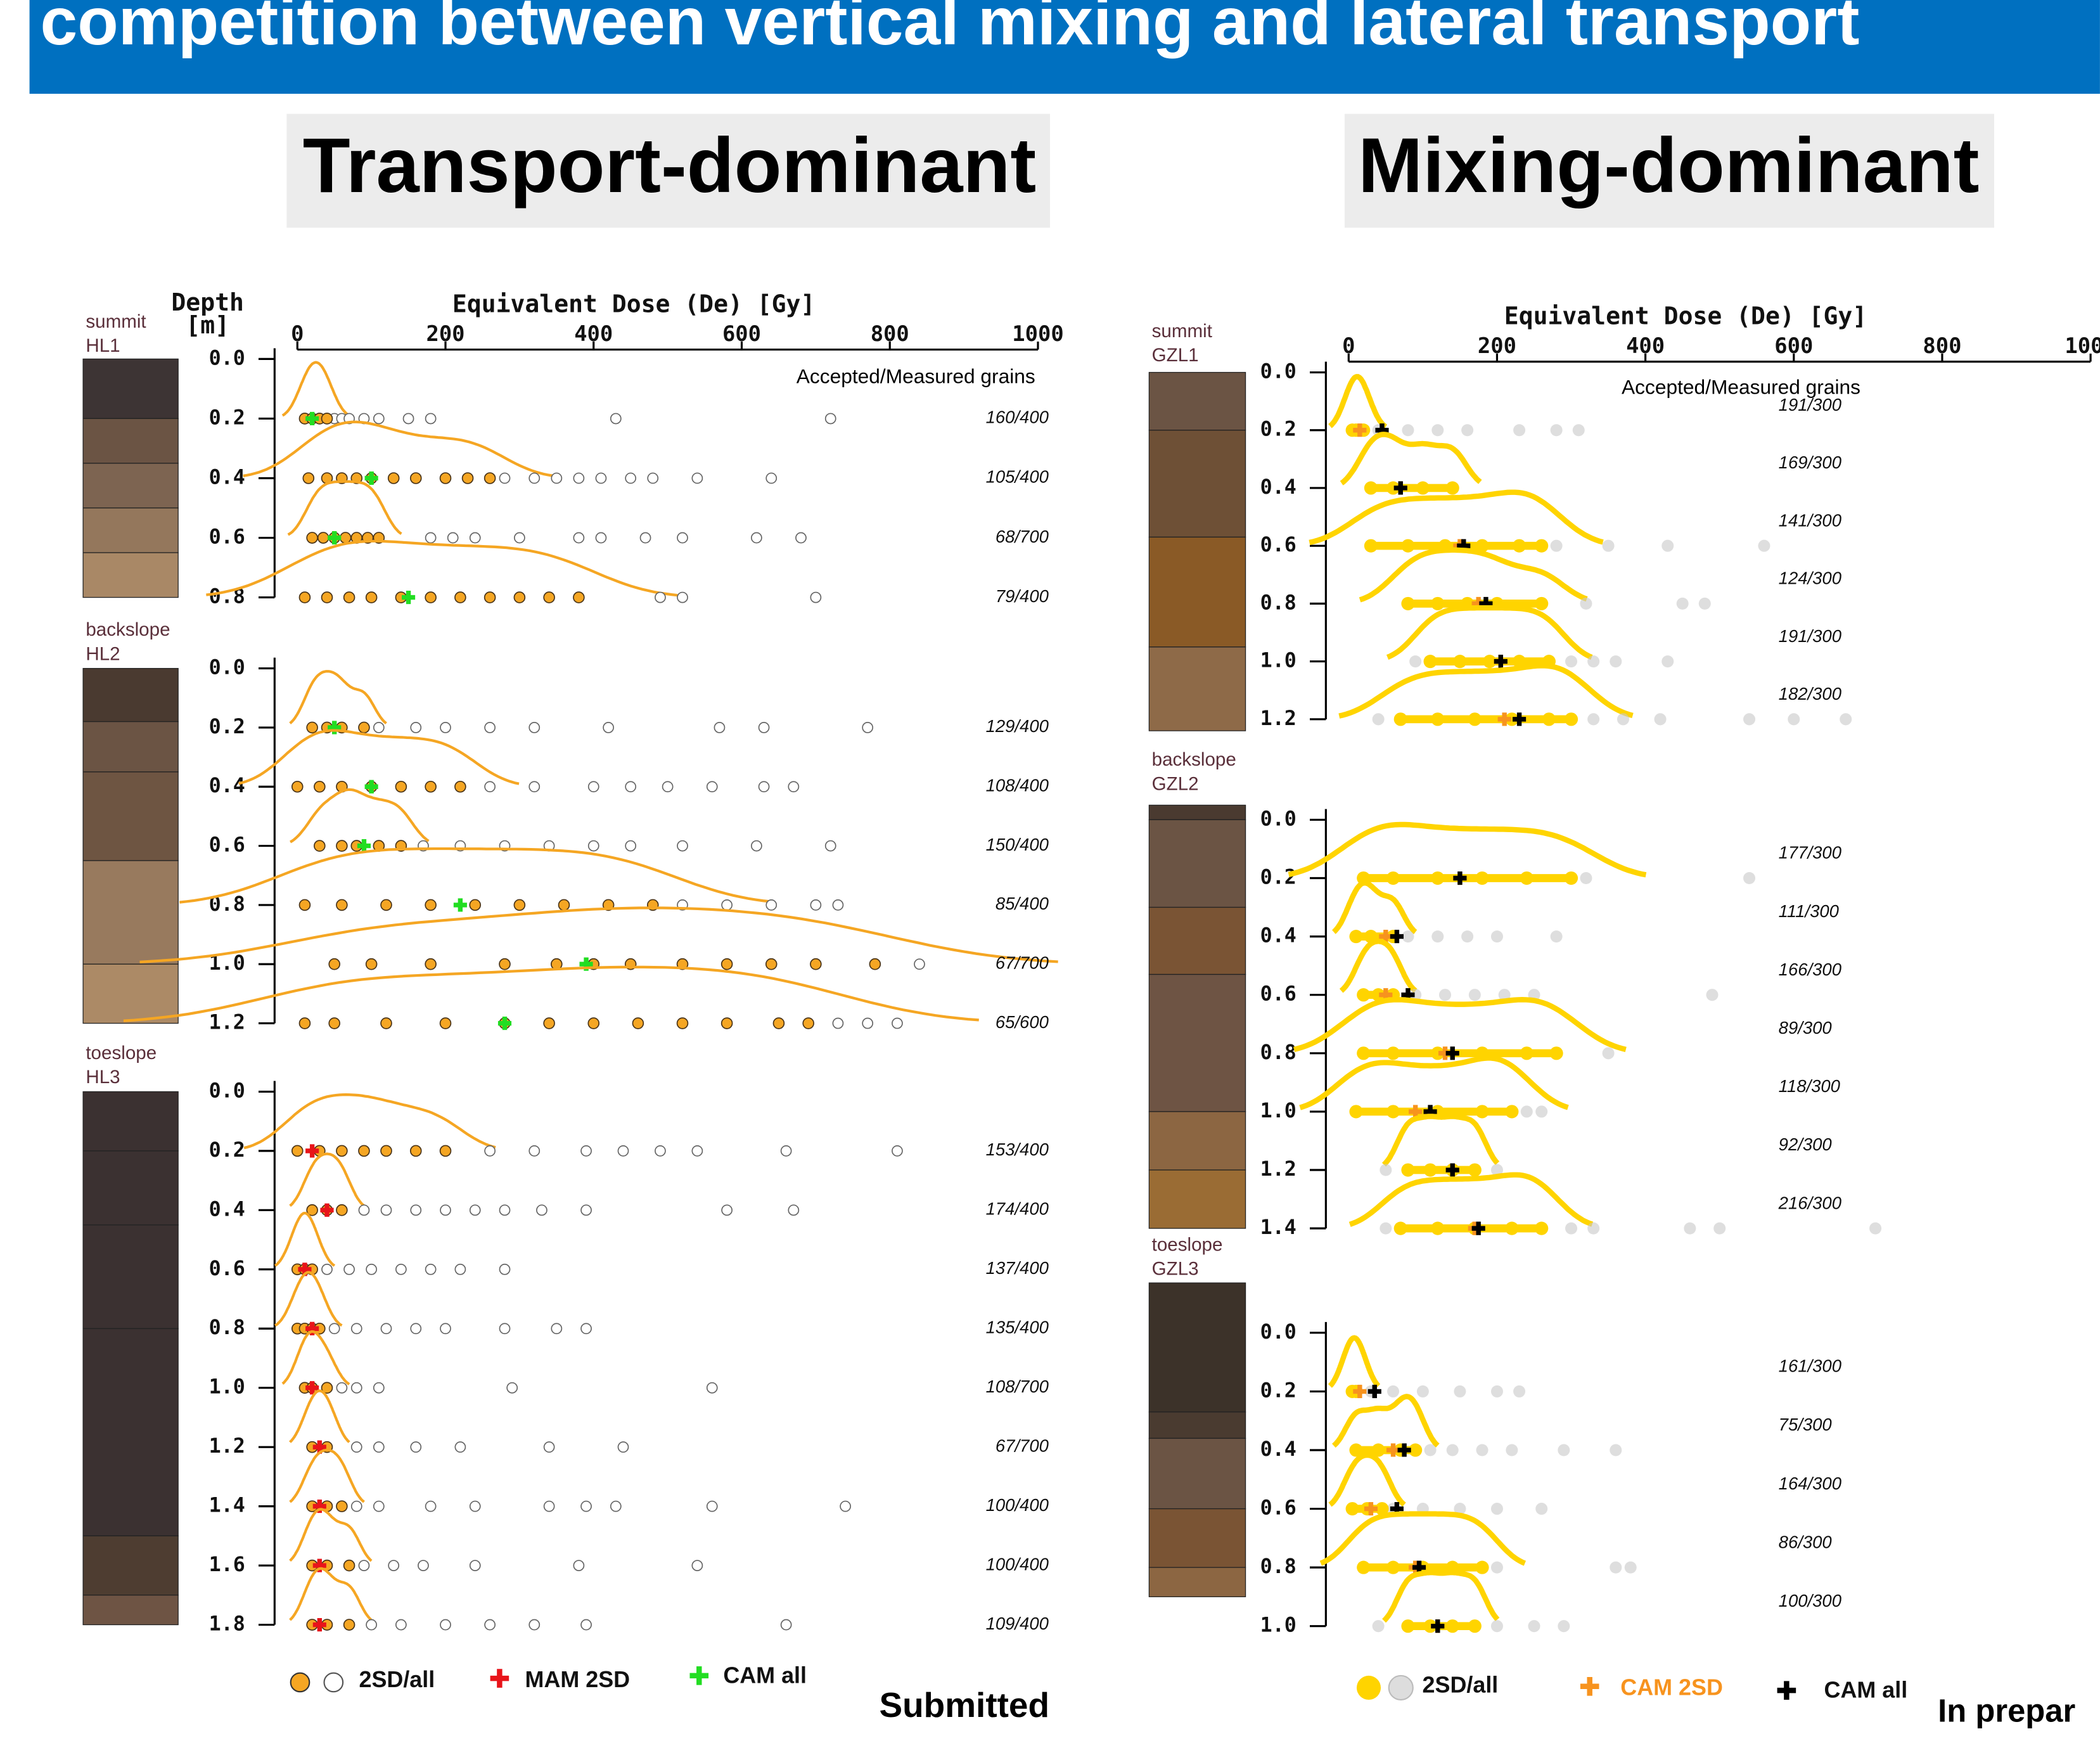 The width and height of the screenshot is (2100, 1748). I want to click on y-axis-label: [m], so click(207, 325).